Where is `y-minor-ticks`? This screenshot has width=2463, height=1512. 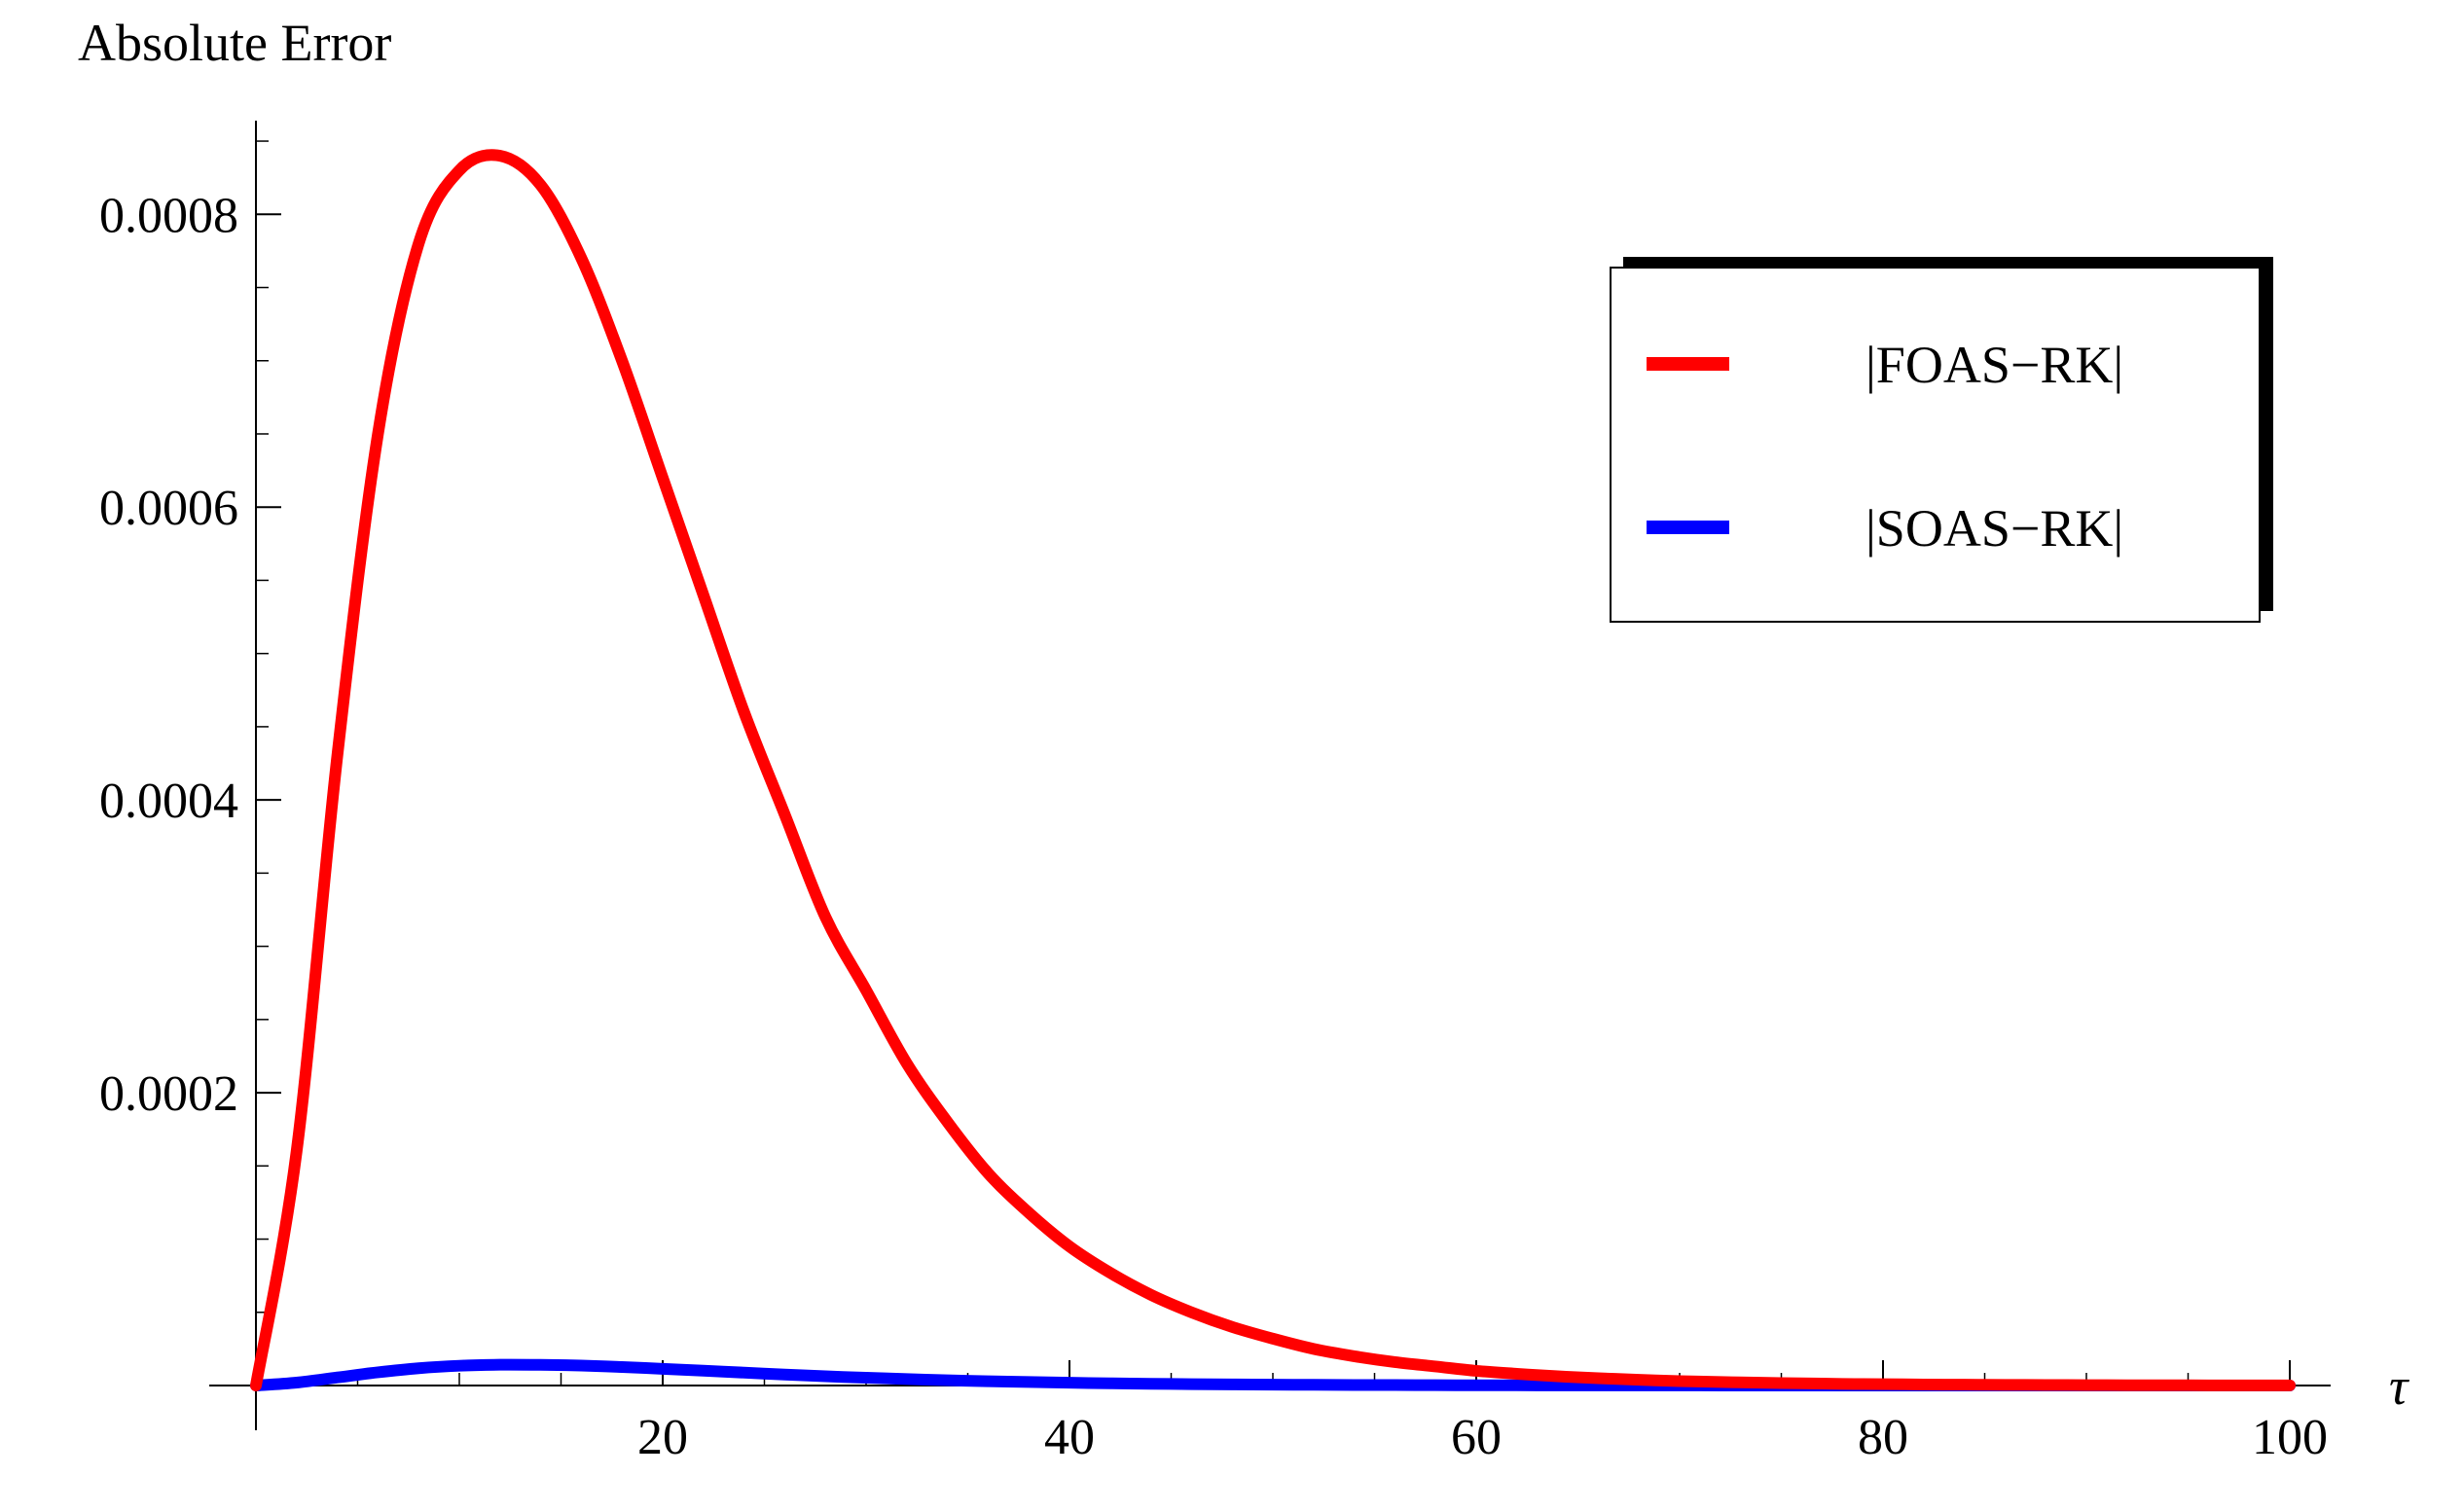 y-minor-ticks is located at coordinates (262, 727).